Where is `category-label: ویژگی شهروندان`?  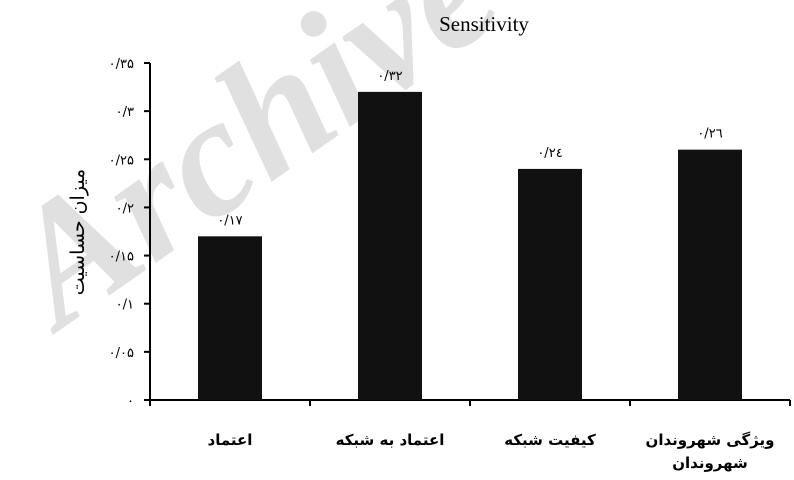
category-label: ویژگی شهروندان is located at coordinates (710, 440).